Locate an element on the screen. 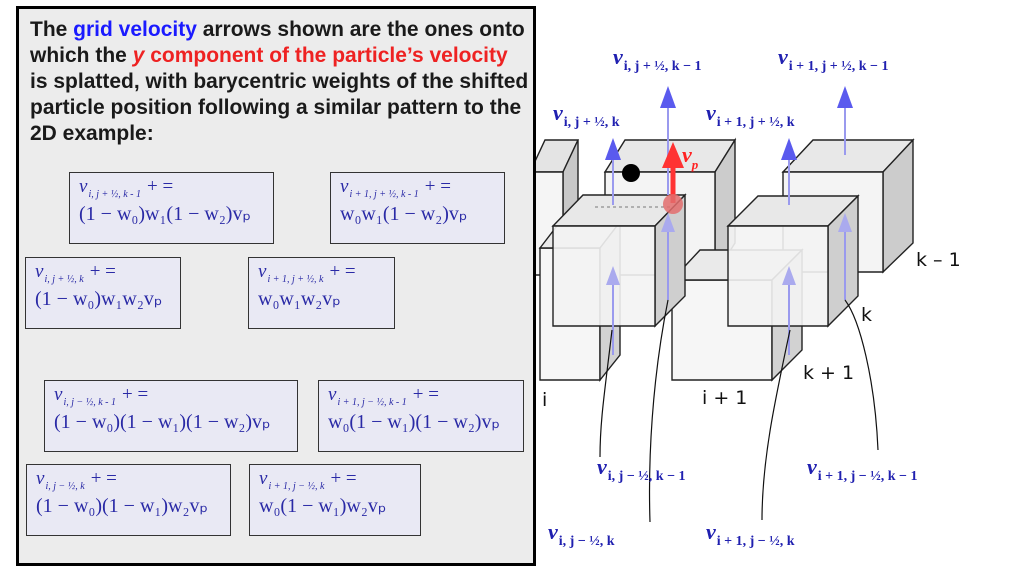 This screenshot has width=1024, height=576. formula-box-3: vi, j + ½, k + = (1 − w₀)w₁w₂vₚ is located at coordinates (103, 293).